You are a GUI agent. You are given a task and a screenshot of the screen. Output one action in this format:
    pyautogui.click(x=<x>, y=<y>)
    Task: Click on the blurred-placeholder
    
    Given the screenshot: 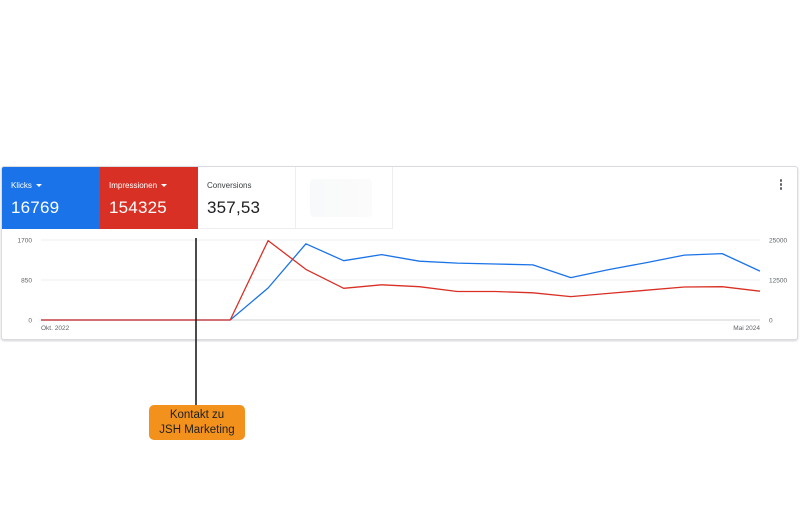 What is the action you would take?
    pyautogui.click(x=341, y=198)
    